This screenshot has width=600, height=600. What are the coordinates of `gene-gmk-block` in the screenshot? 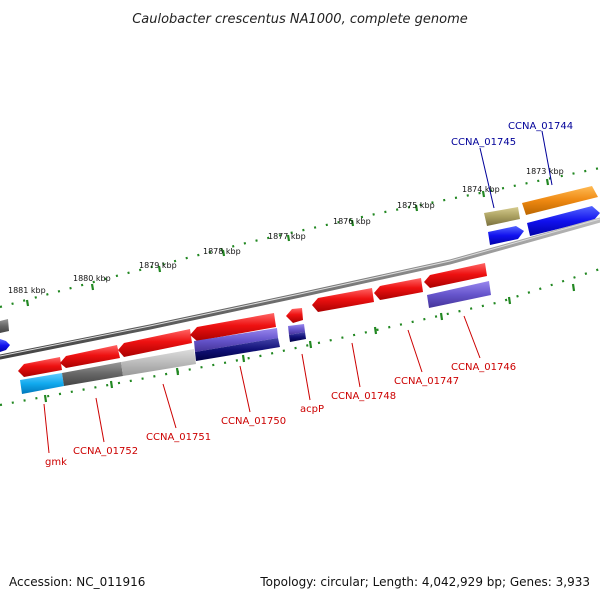 It's located at (42, 383).